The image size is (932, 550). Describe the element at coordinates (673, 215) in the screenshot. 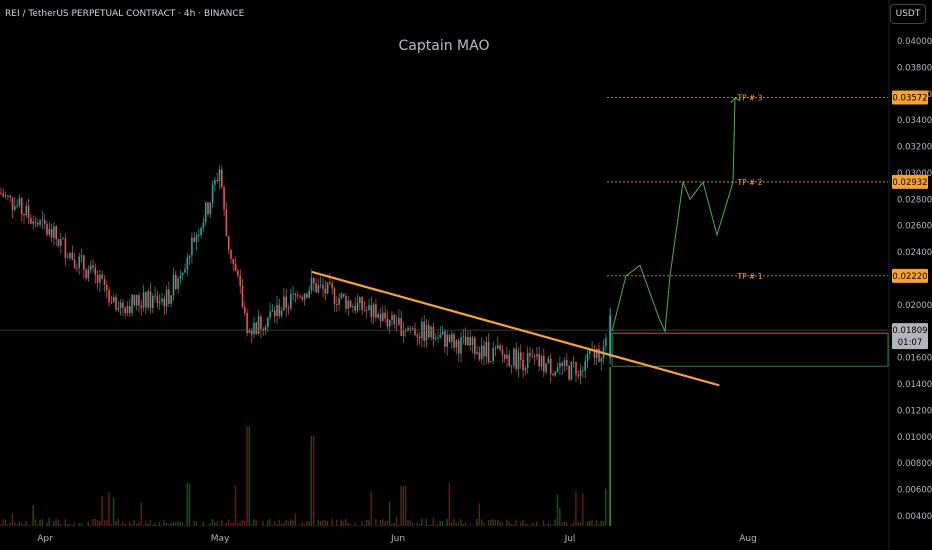

I see `projection-path` at that location.